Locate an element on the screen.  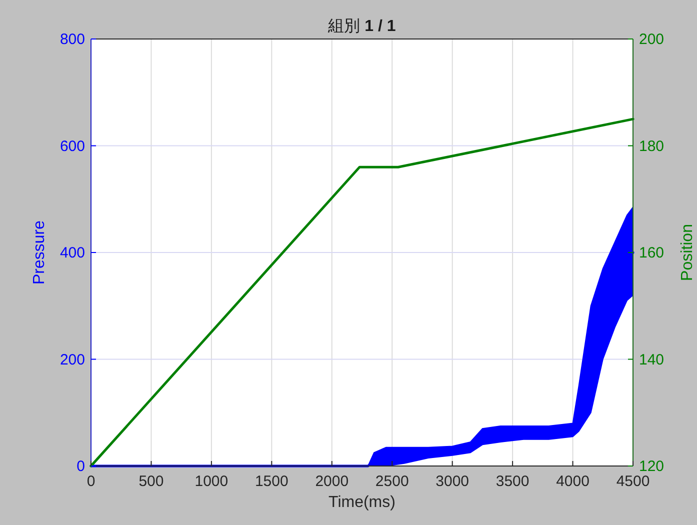
x-tick-label: 0 is located at coordinates (91, 481).